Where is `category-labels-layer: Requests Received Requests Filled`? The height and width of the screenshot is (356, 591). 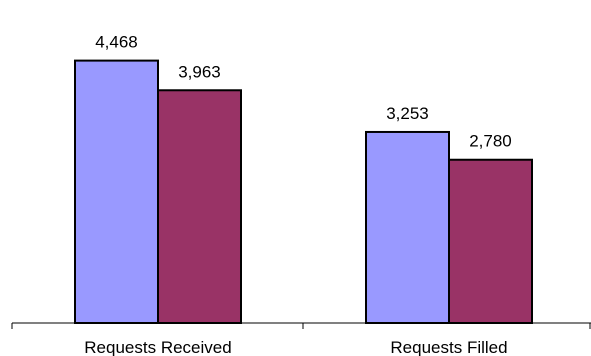
category-labels-layer: Requests Received Requests Filled is located at coordinates (295, 347).